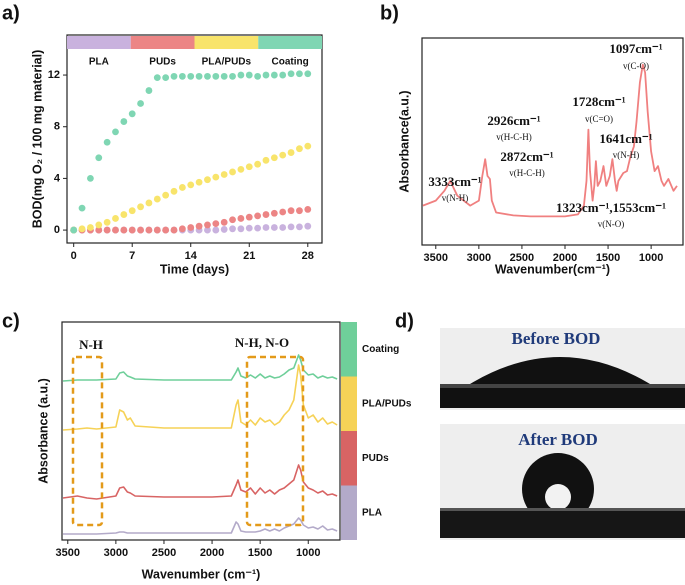  What do you see at coordinates (57, 178) in the screenshot?
I see `y-tick-label: 4` at bounding box center [57, 178].